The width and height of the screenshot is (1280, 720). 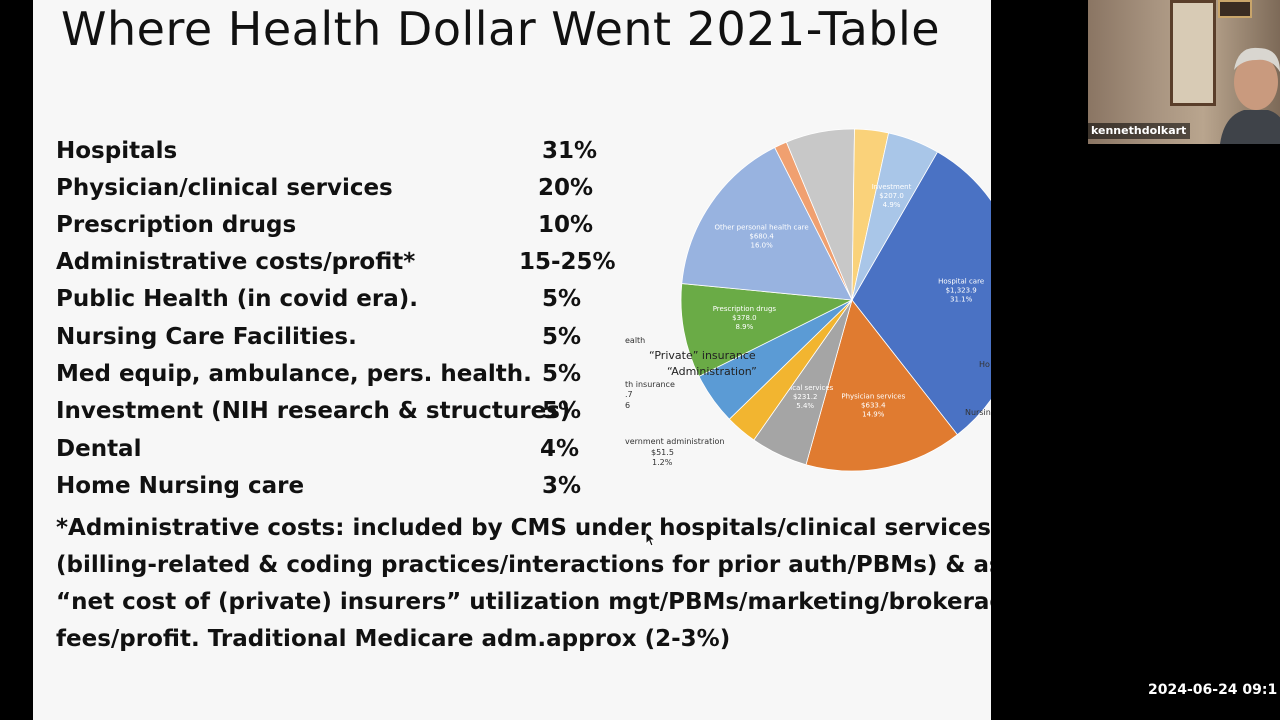 What do you see at coordinates (237, 299) in the screenshot?
I see `row-label: Public Health (in covid era).` at bounding box center [237, 299].